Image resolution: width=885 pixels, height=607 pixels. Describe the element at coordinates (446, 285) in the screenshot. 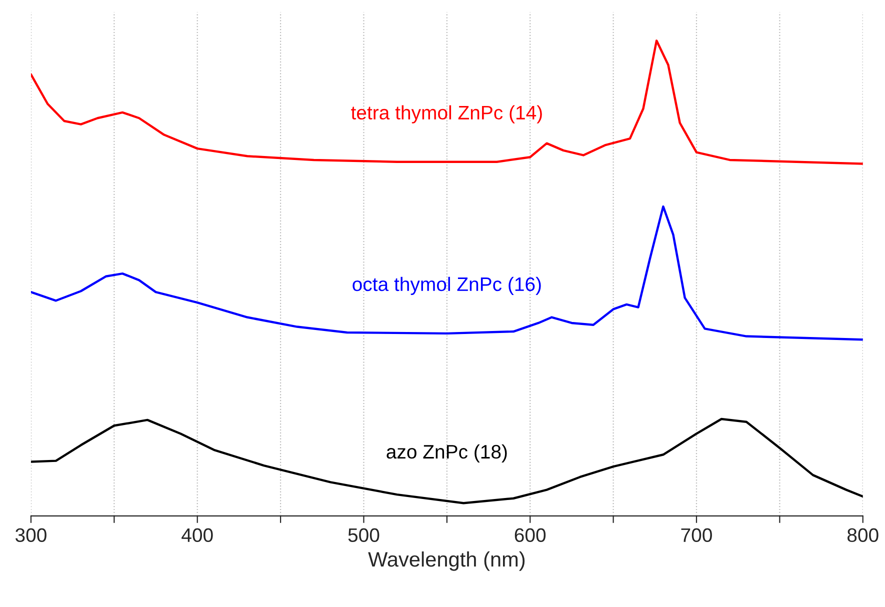

I see `series-label: octa thymol ZnPc (16)` at that location.